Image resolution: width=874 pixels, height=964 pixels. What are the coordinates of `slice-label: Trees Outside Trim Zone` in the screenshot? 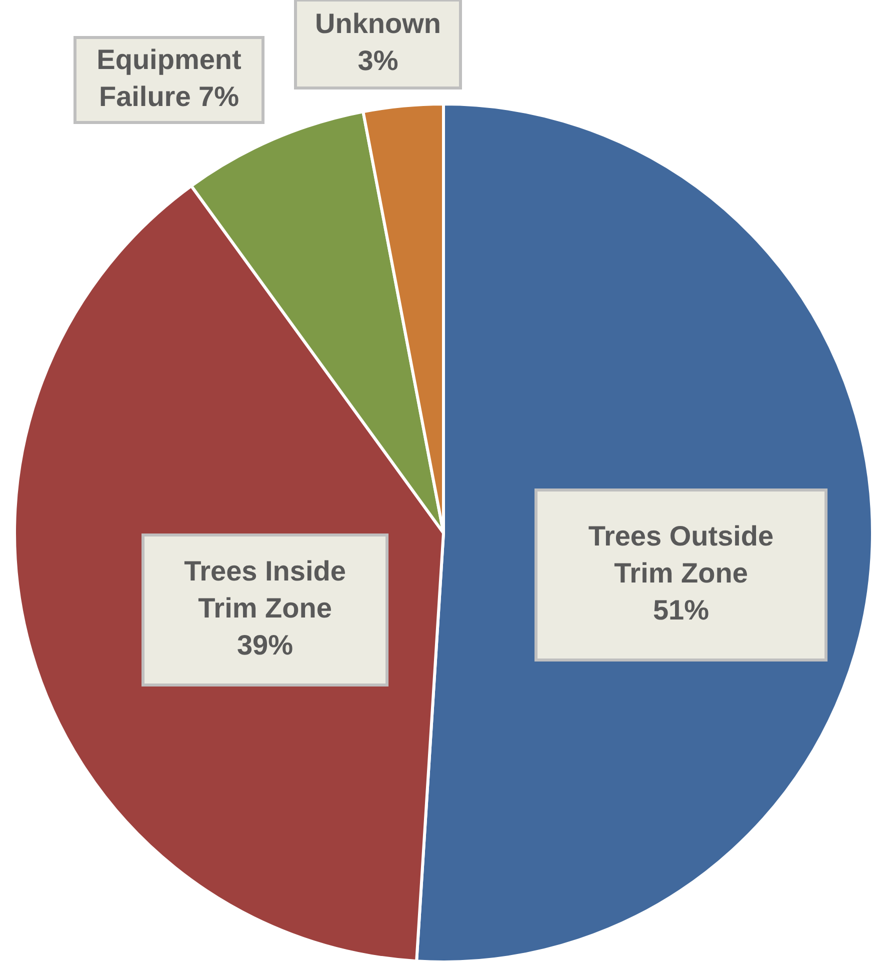 It's located at (681, 554).